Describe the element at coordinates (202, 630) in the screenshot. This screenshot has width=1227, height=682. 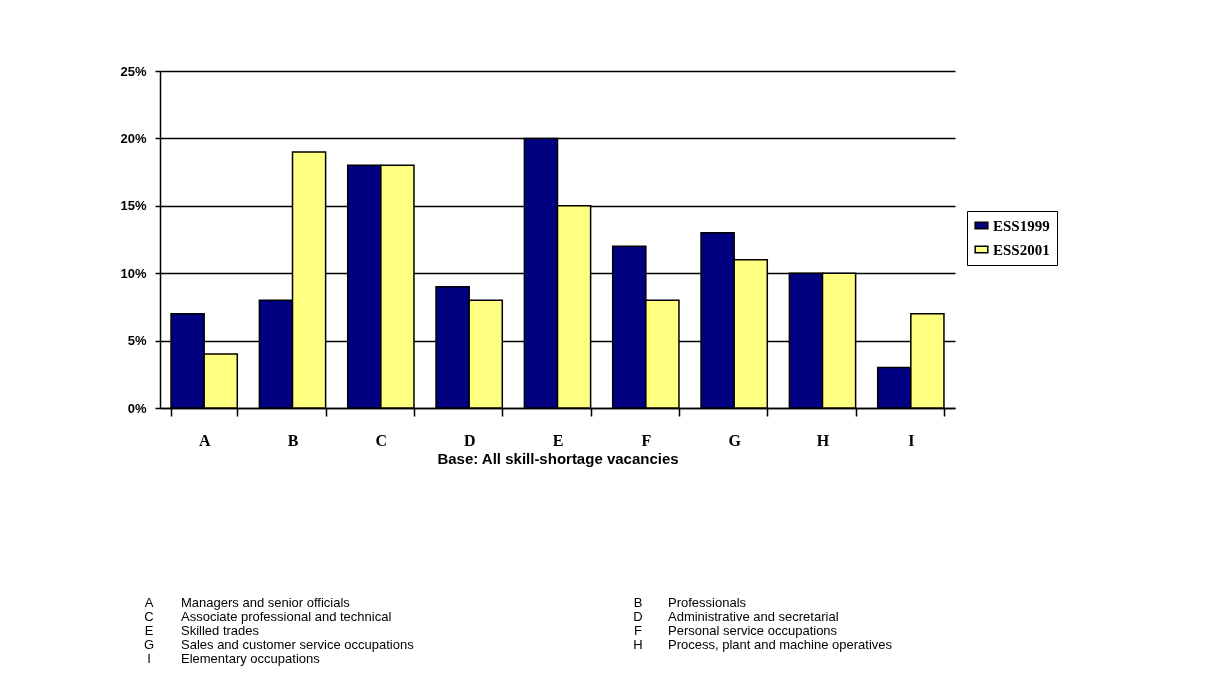
I see `text: E Skilled trades` at that location.